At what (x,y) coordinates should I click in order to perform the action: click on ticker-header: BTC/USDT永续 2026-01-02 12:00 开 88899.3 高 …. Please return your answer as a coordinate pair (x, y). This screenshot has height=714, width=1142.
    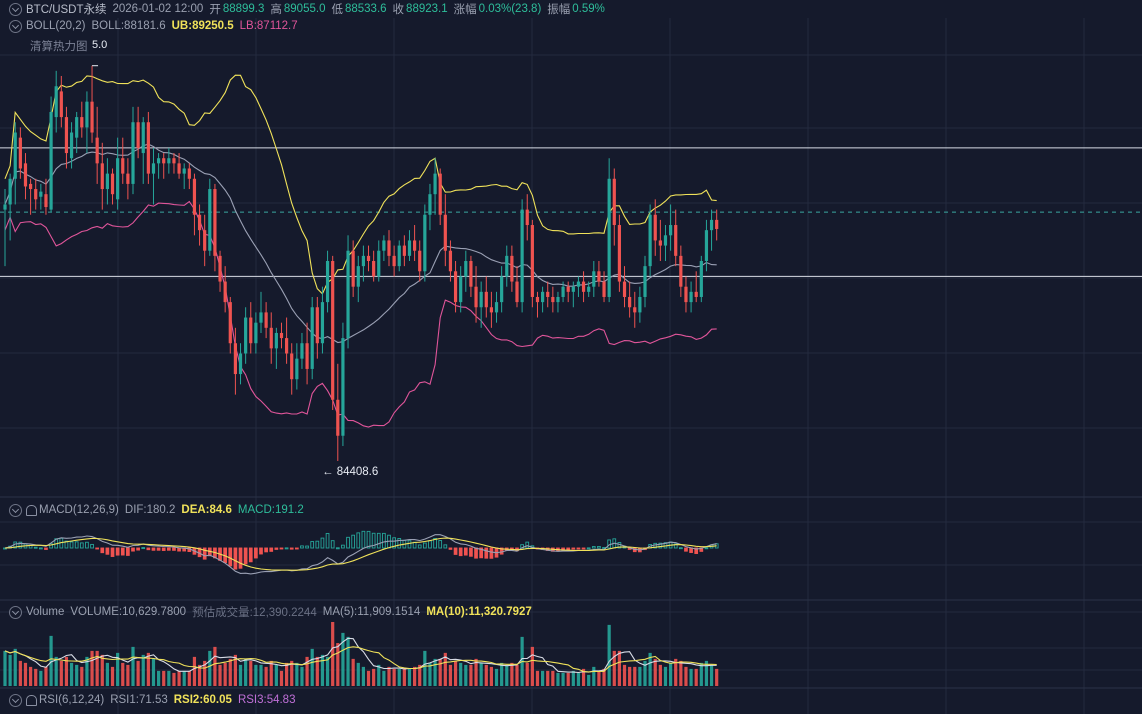
    Looking at the image, I should click on (305, 9).